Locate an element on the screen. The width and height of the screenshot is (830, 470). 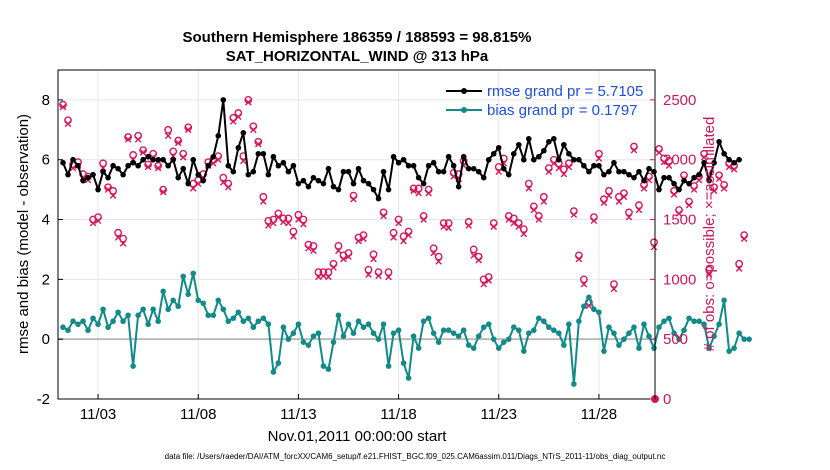
chart-subtitle: SAT_HORIZONTAL_WIND @ 313 hPa is located at coordinates (357, 56).